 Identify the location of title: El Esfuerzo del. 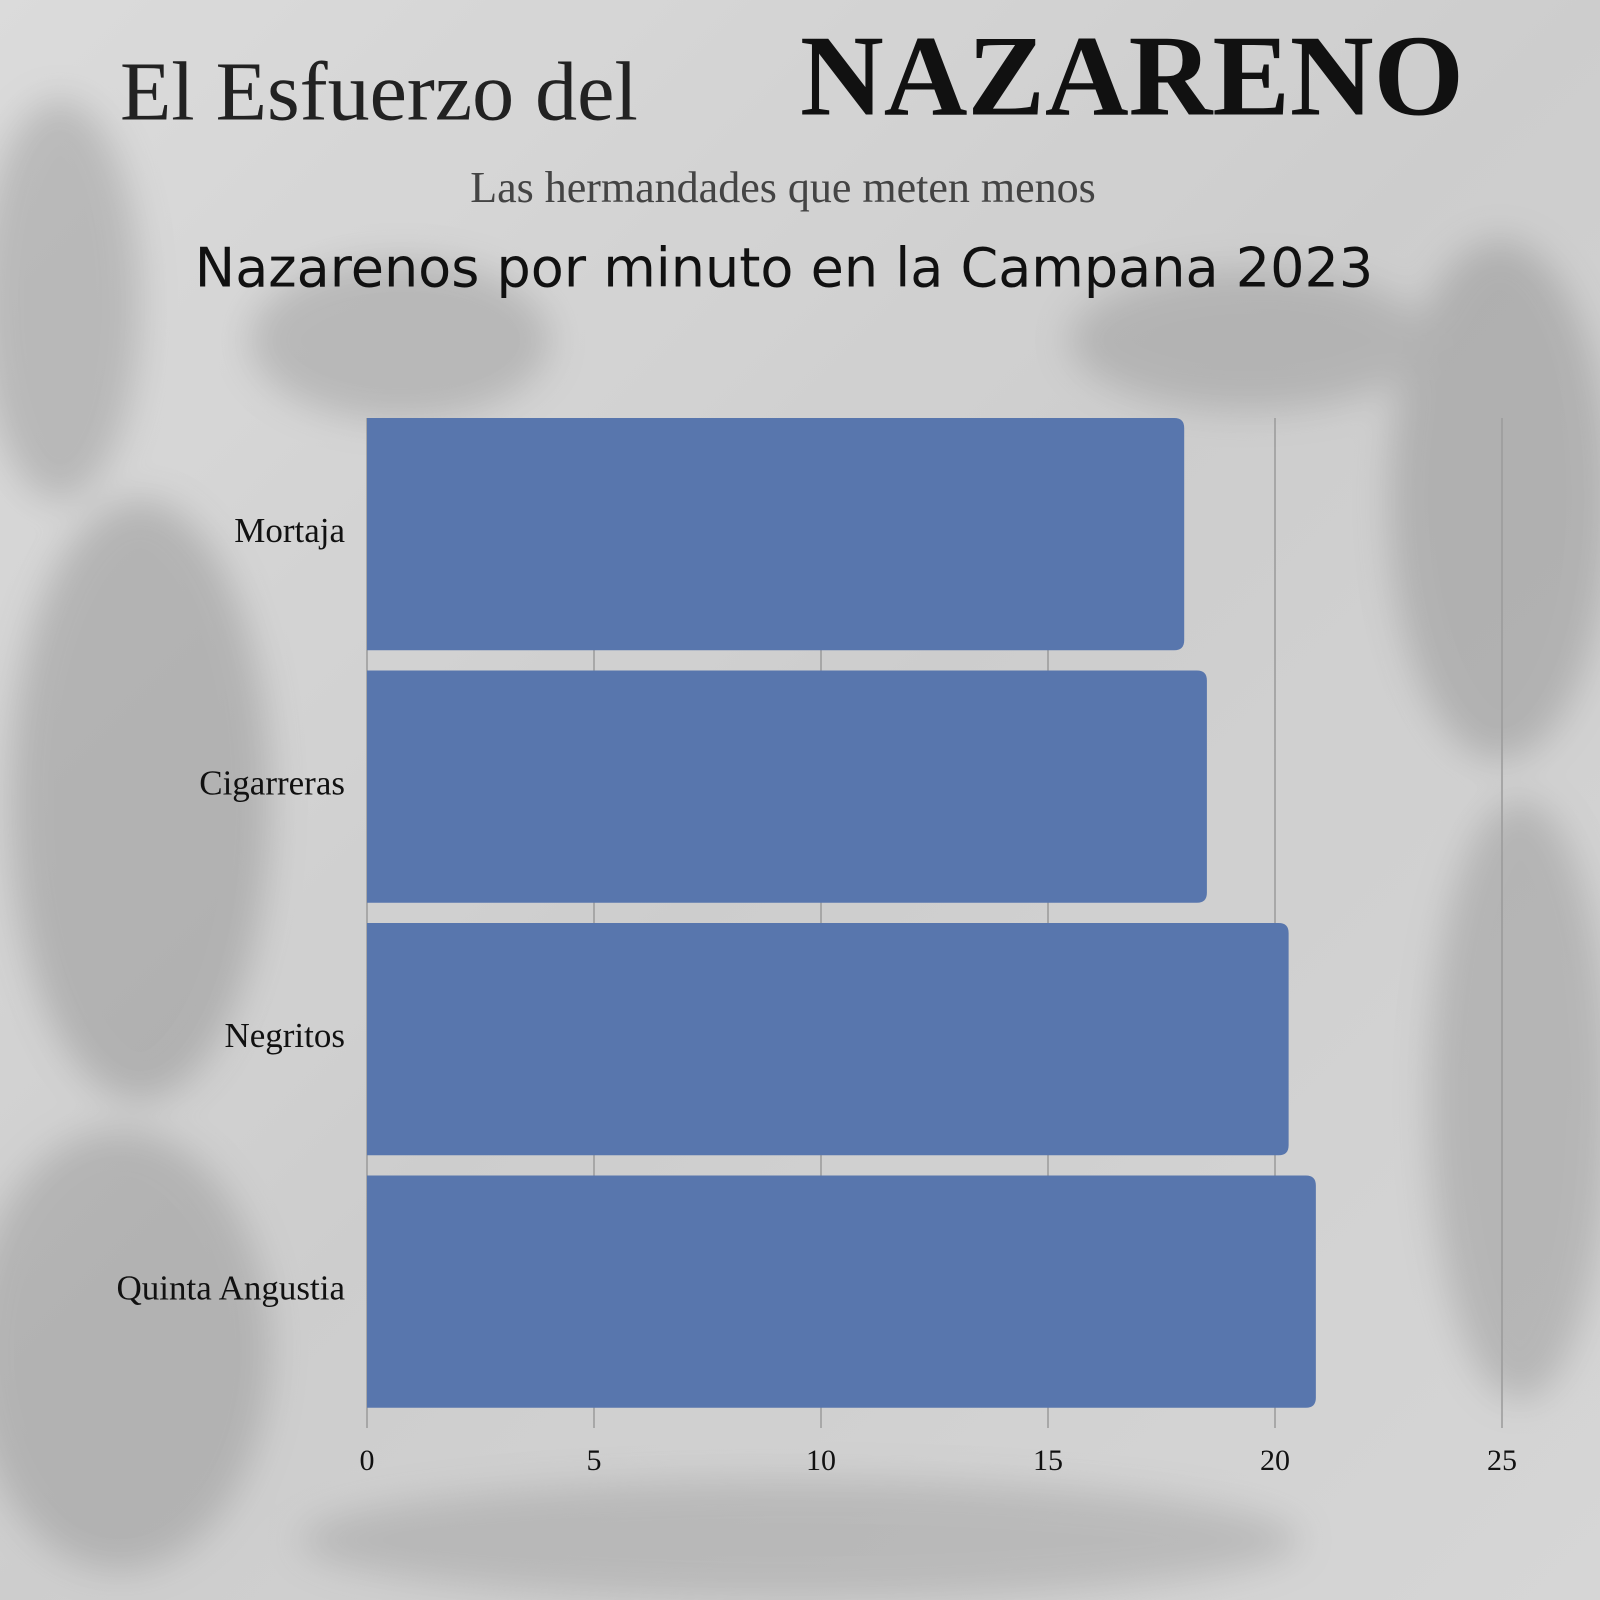
(379, 91).